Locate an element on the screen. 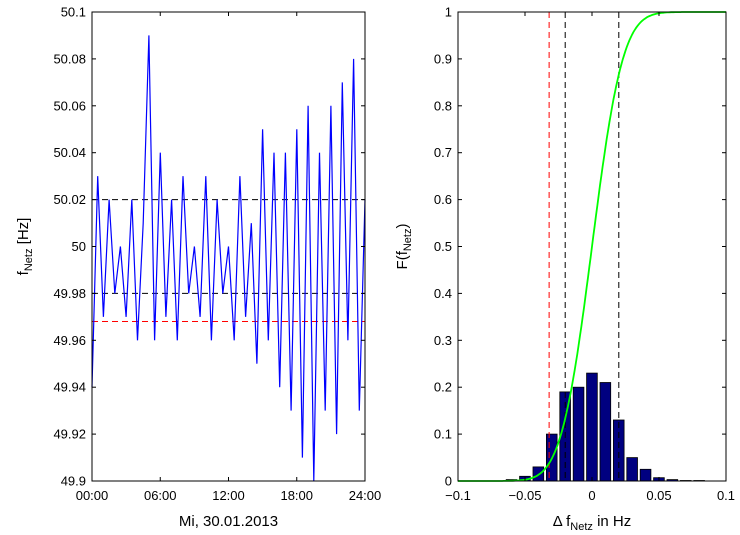  left-y-tick-label: 50.06 is located at coordinates (69, 105).